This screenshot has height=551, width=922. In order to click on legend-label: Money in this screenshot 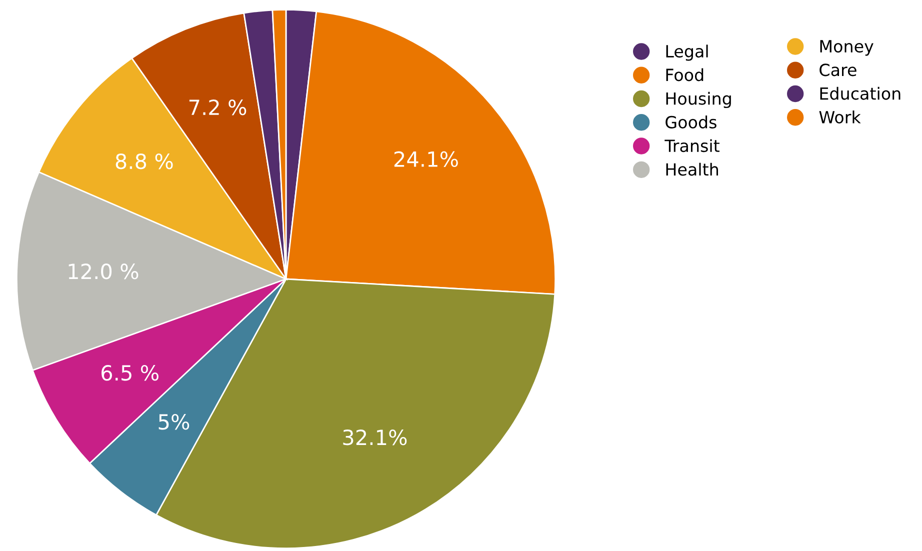, I will do `click(847, 48)`.